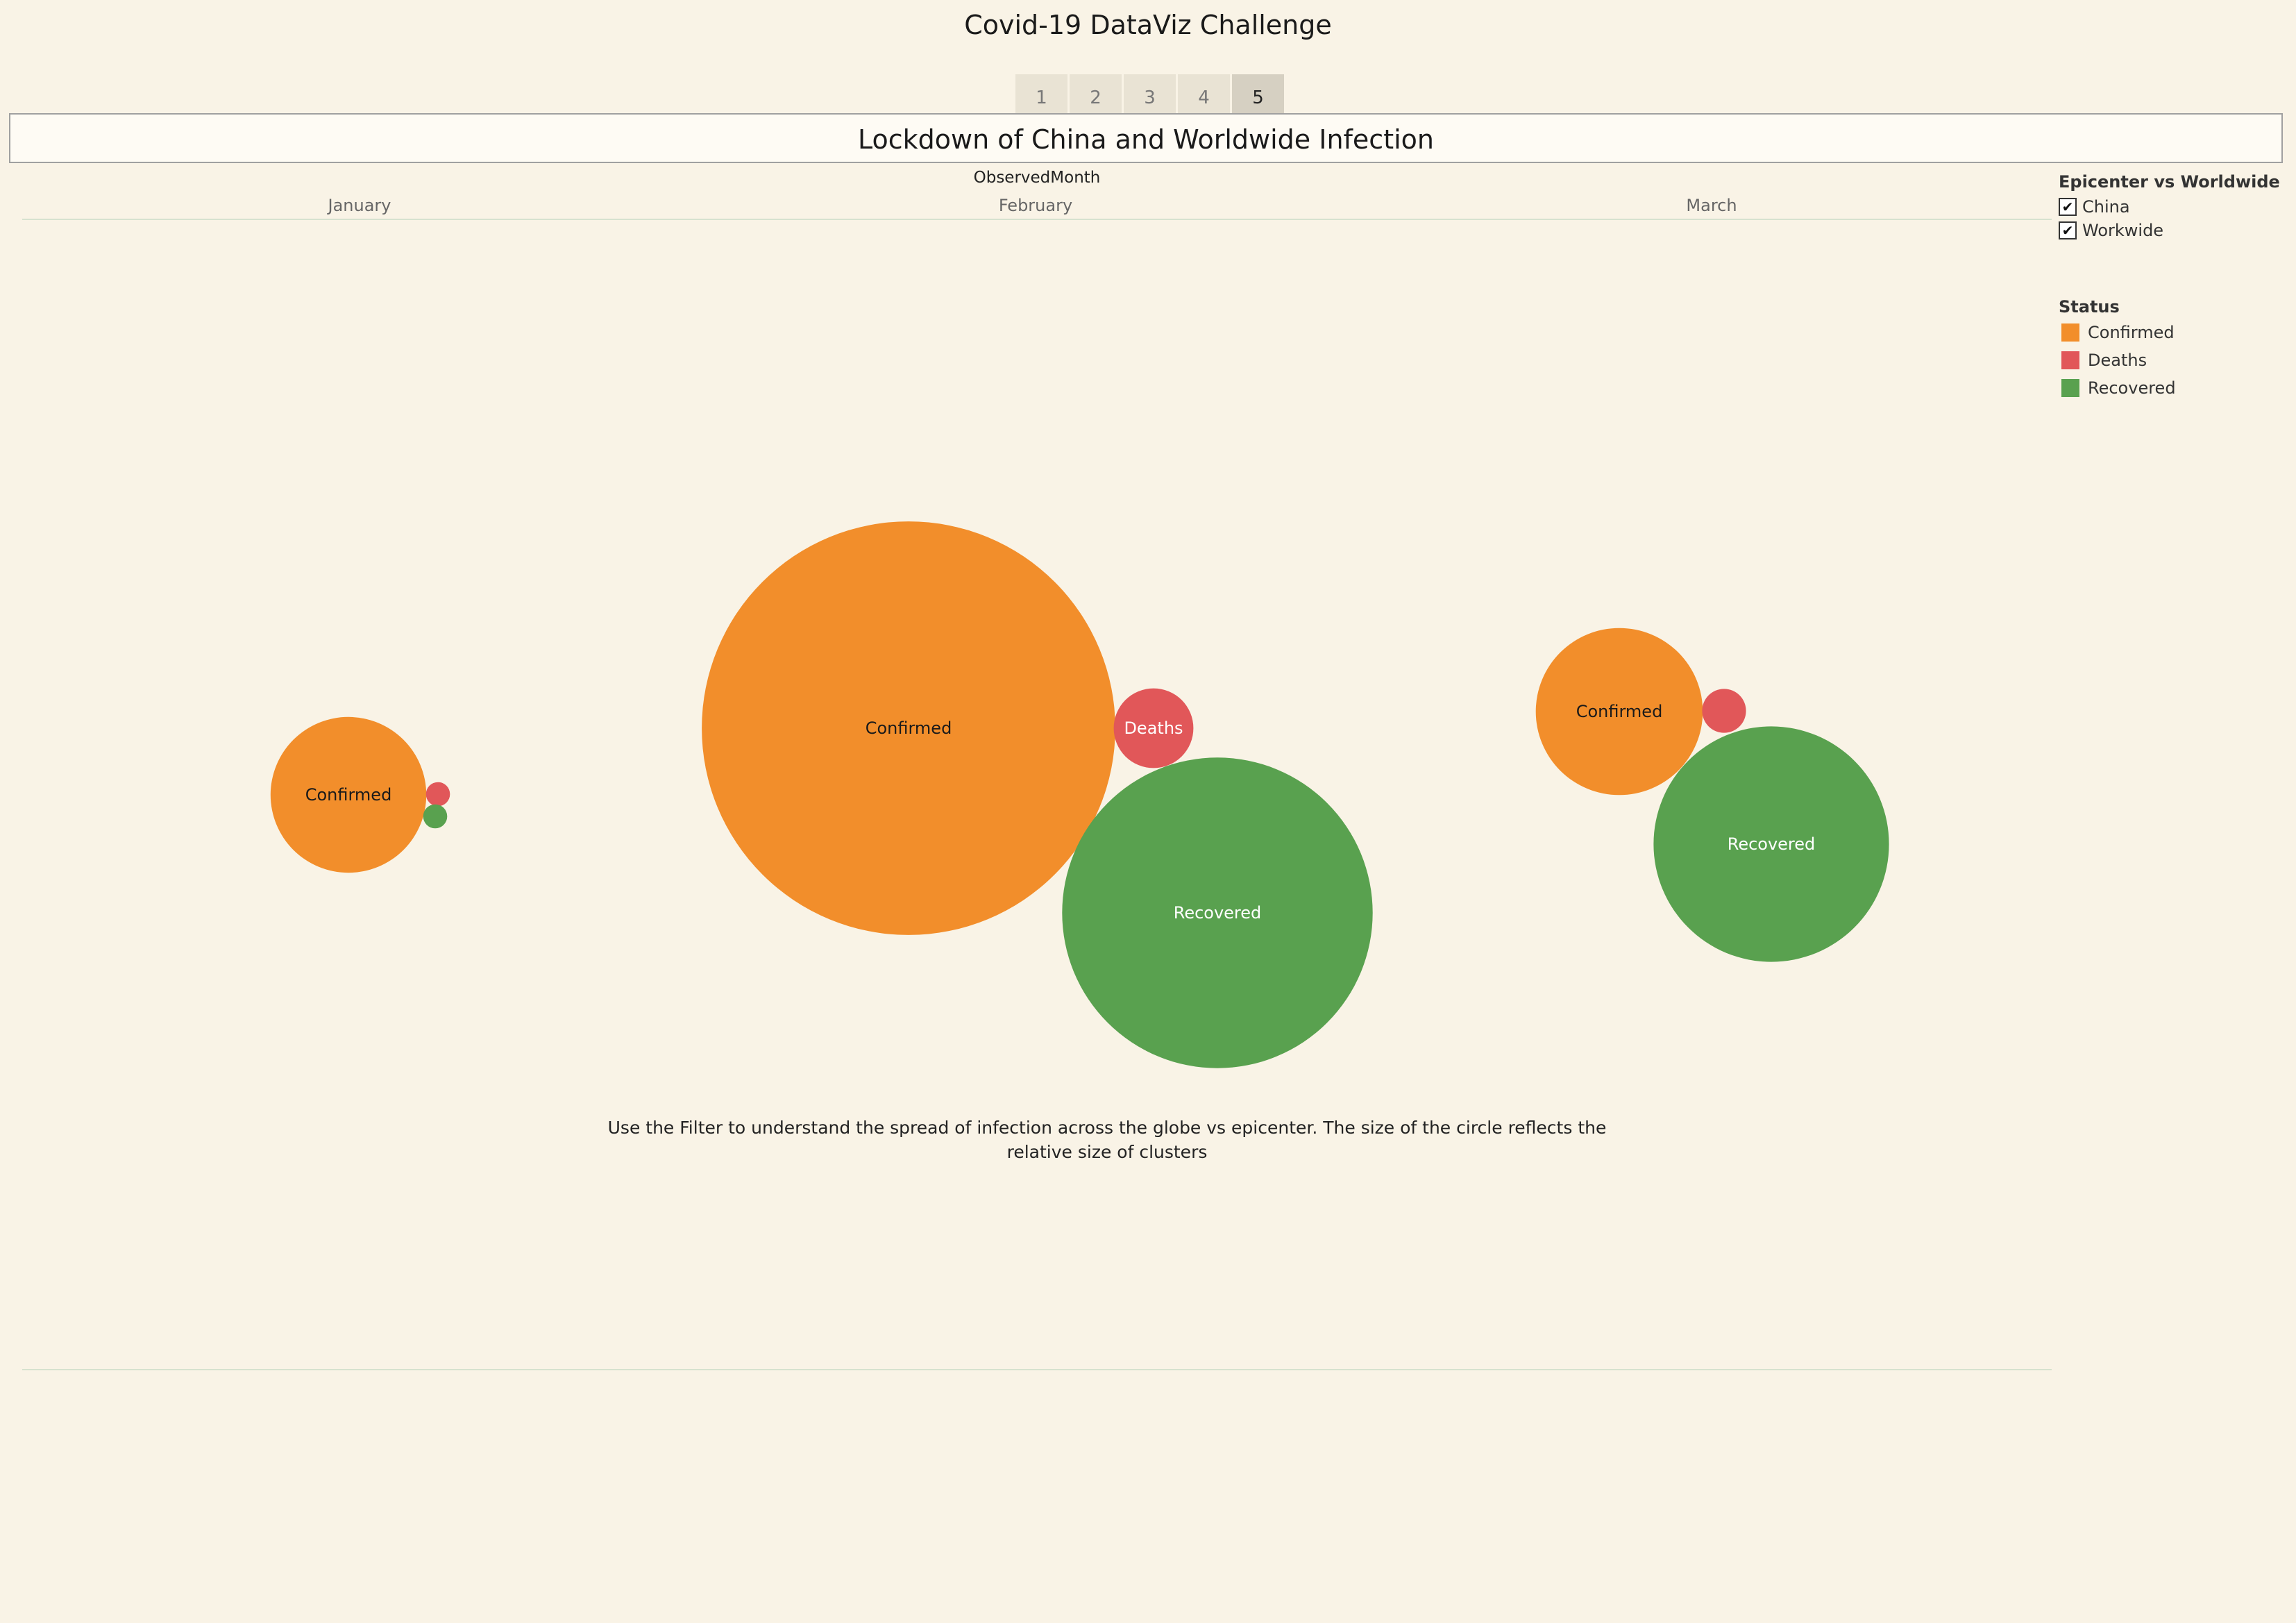 The height and width of the screenshot is (1623, 2296). What do you see at coordinates (2090, 307) in the screenshot?
I see `legend-title: Status` at bounding box center [2090, 307].